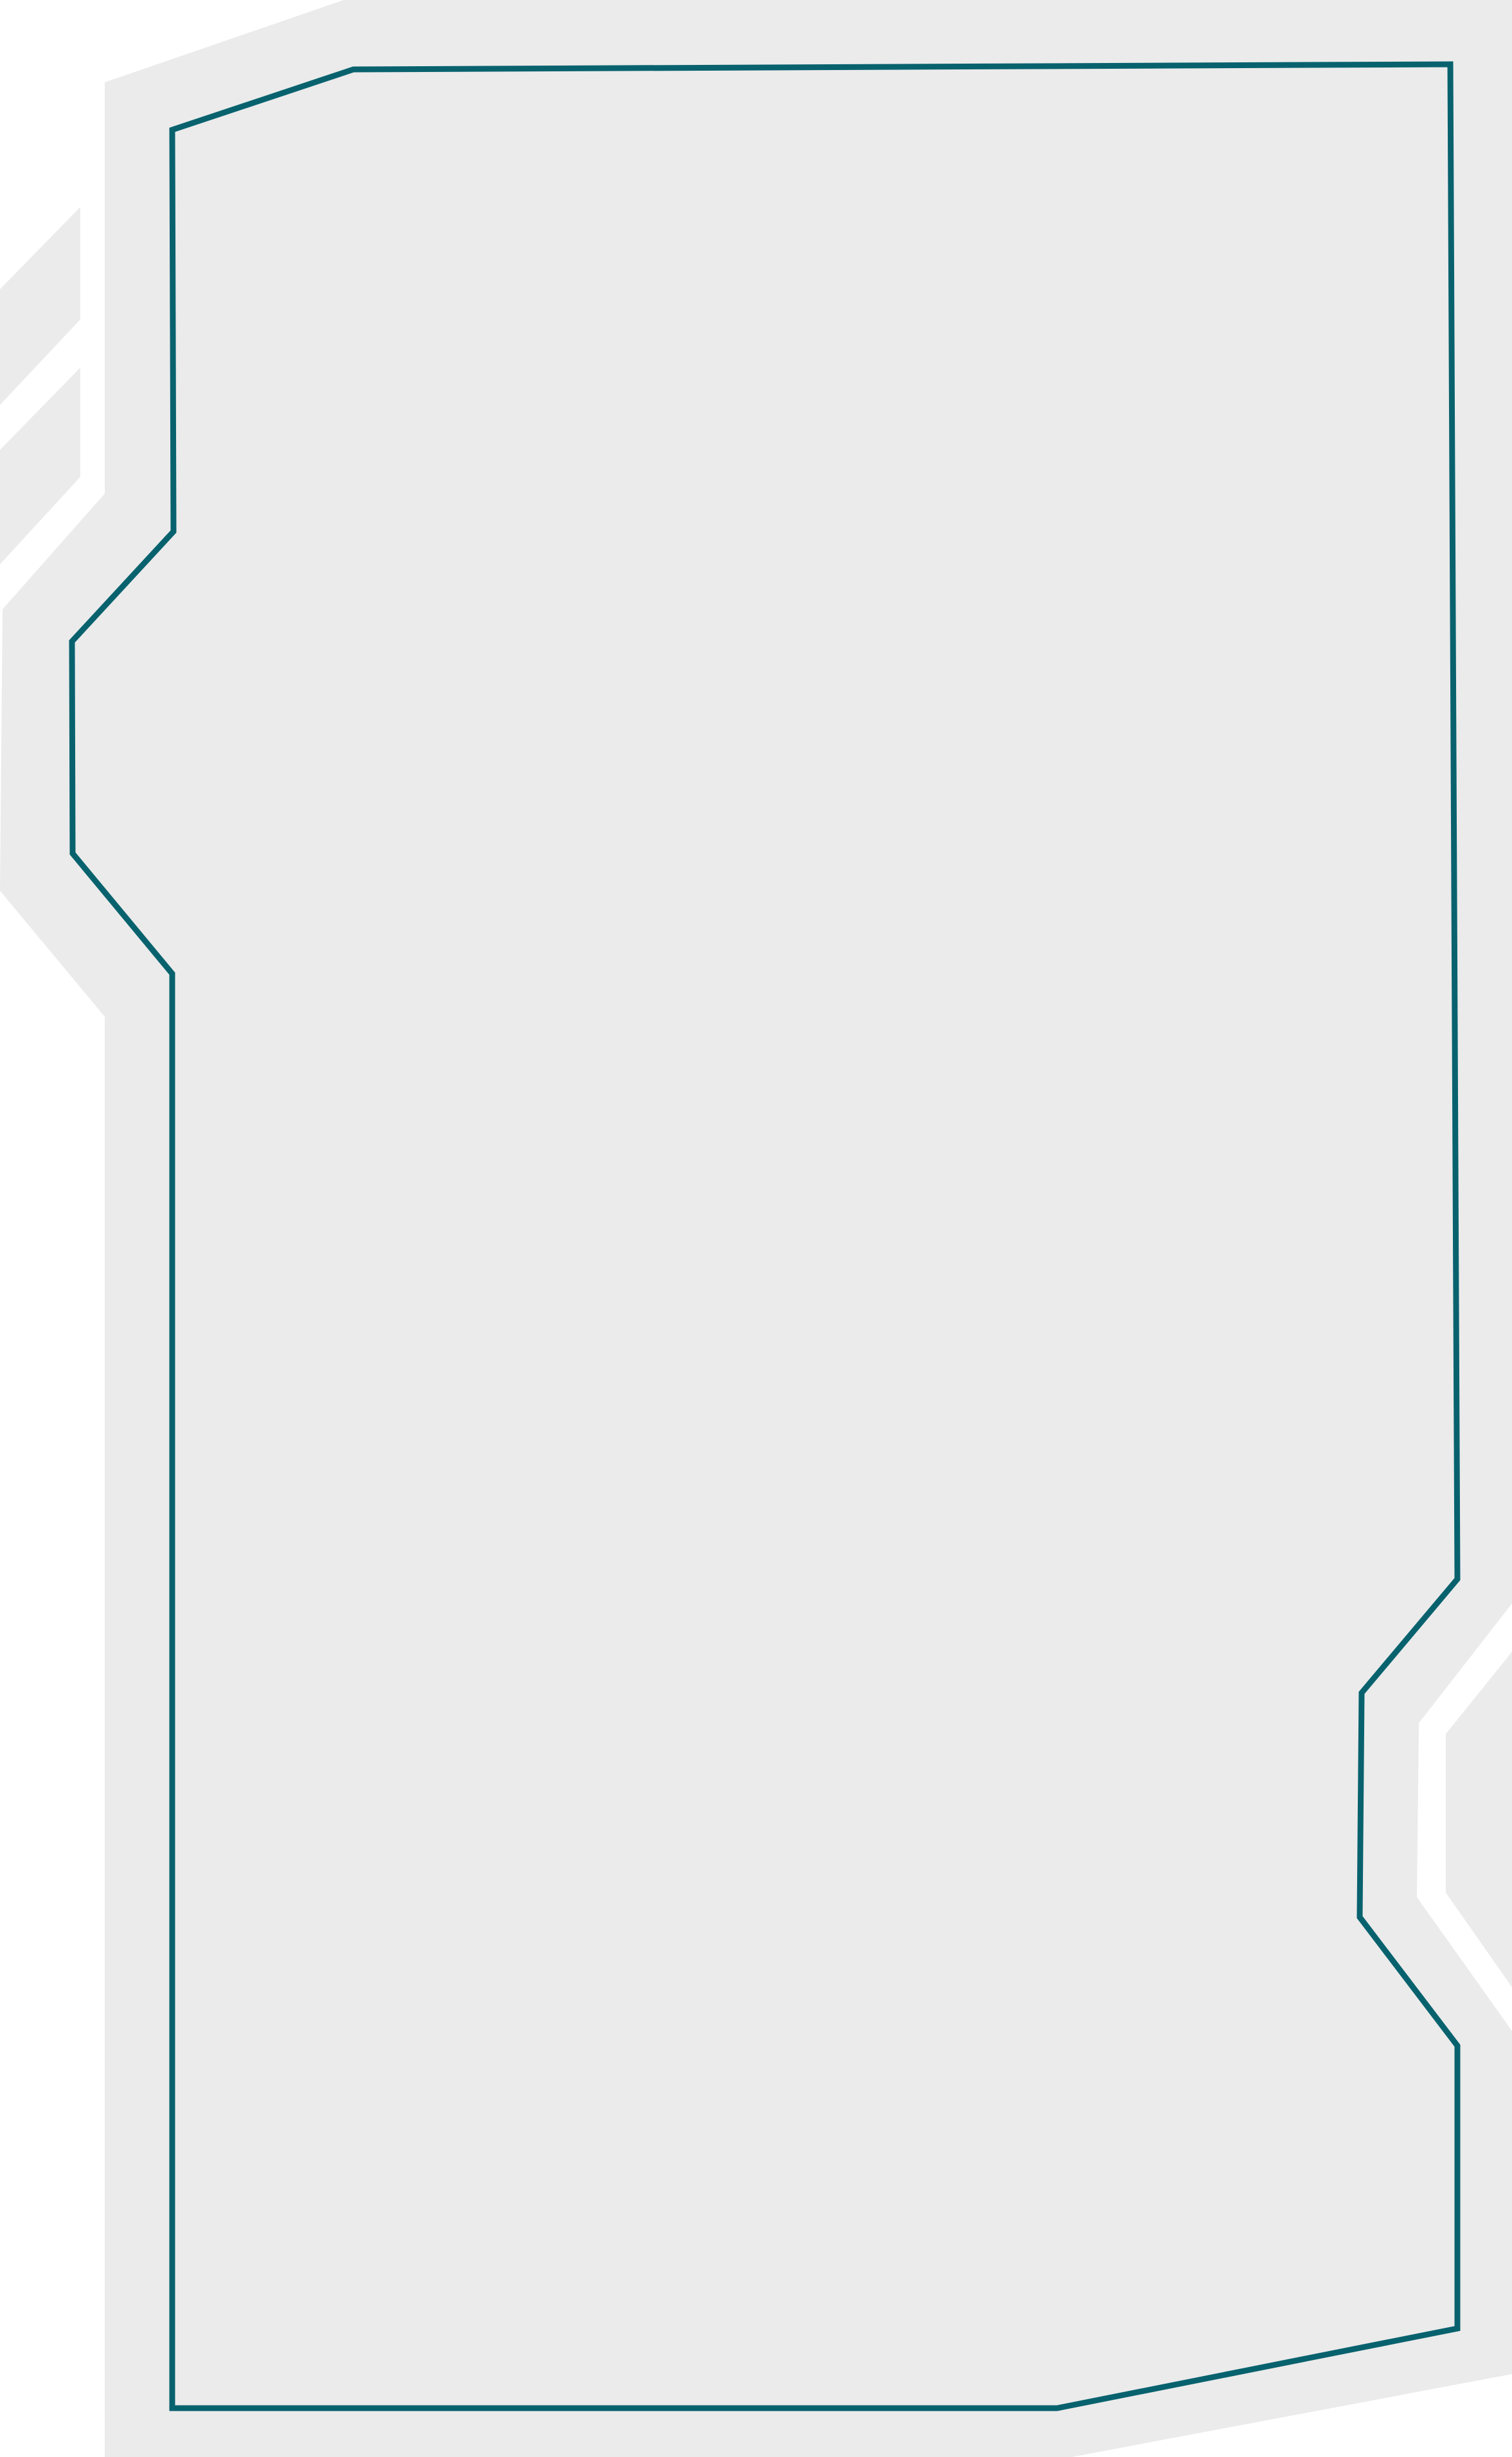 The height and width of the screenshot is (2457, 1512). What do you see at coordinates (40, 306) in the screenshot?
I see `left-accent-tab-upper` at bounding box center [40, 306].